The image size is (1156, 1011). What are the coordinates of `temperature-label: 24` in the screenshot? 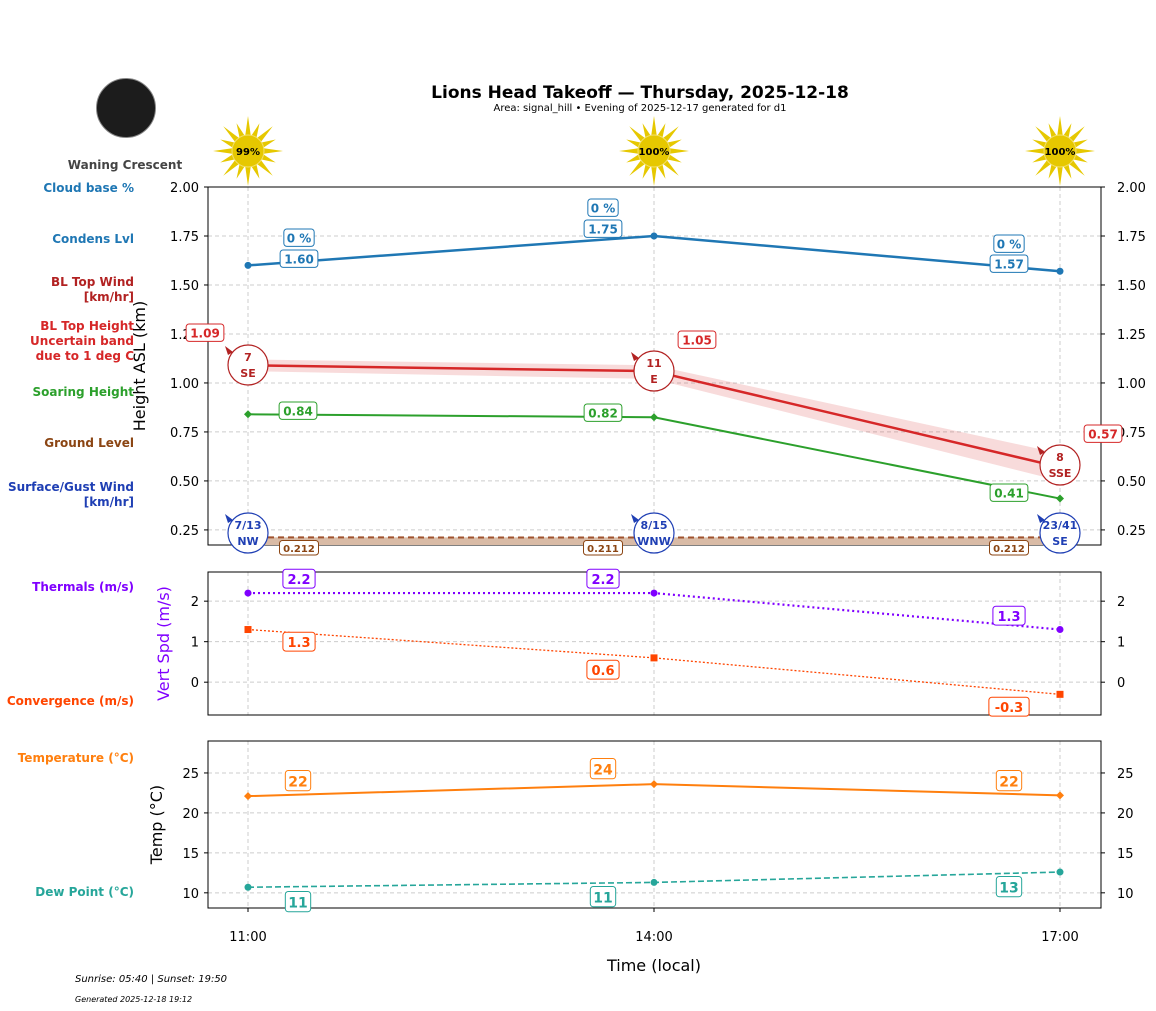 It's located at (603, 769).